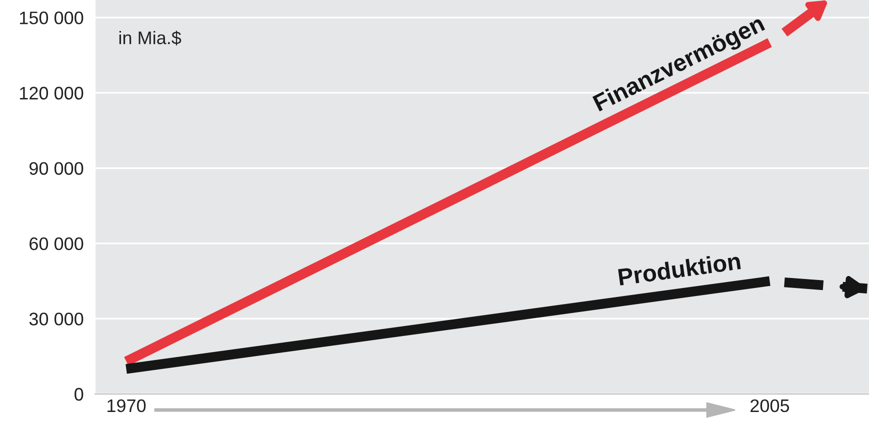 Image resolution: width=869 pixels, height=428 pixels. I want to click on y-tick-label: 90 000, so click(57, 168).